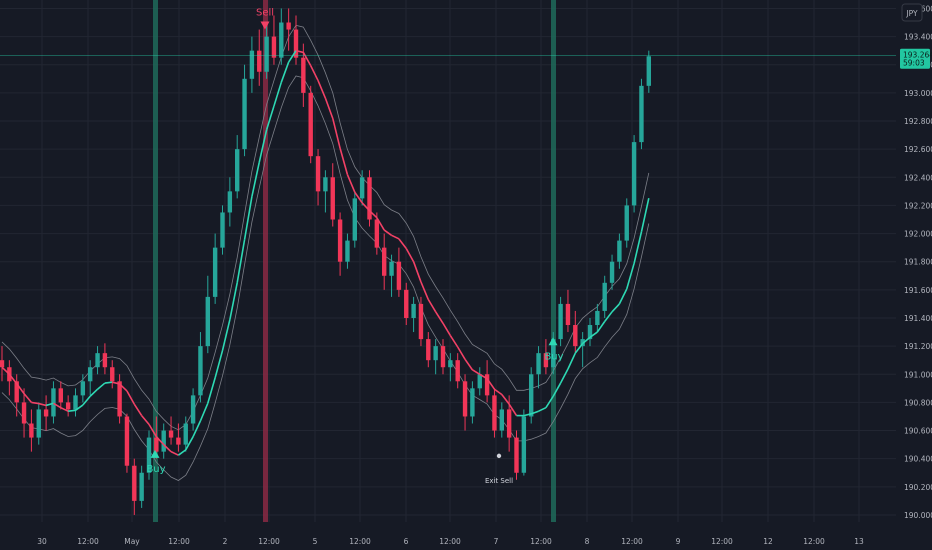 The height and width of the screenshot is (550, 932). I want to click on current-price-value: 193.264, so click(917, 55).